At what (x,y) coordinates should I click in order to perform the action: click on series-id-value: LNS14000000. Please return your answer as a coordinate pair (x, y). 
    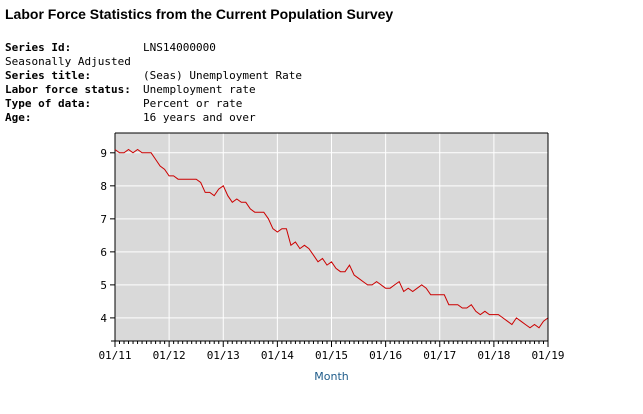
    Looking at the image, I should click on (179, 47).